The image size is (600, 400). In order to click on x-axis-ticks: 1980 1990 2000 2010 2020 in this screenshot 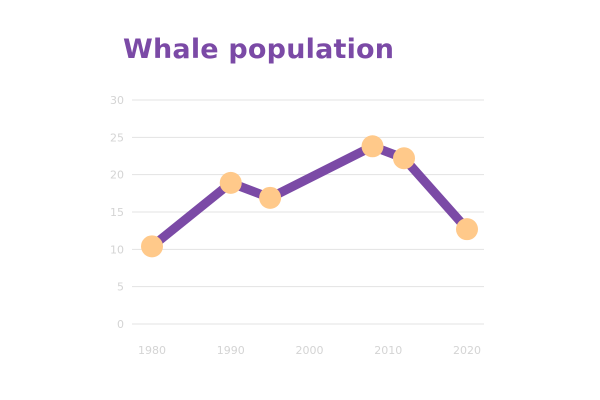, I will do `click(309, 350)`.